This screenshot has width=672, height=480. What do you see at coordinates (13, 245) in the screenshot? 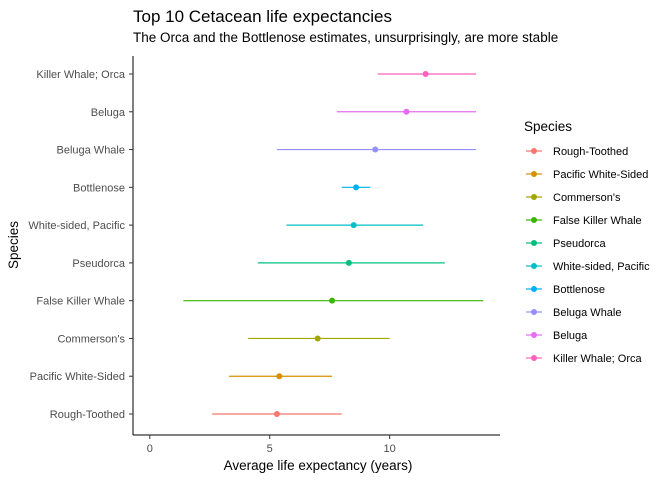
I see `y-axis-title: Species` at bounding box center [13, 245].